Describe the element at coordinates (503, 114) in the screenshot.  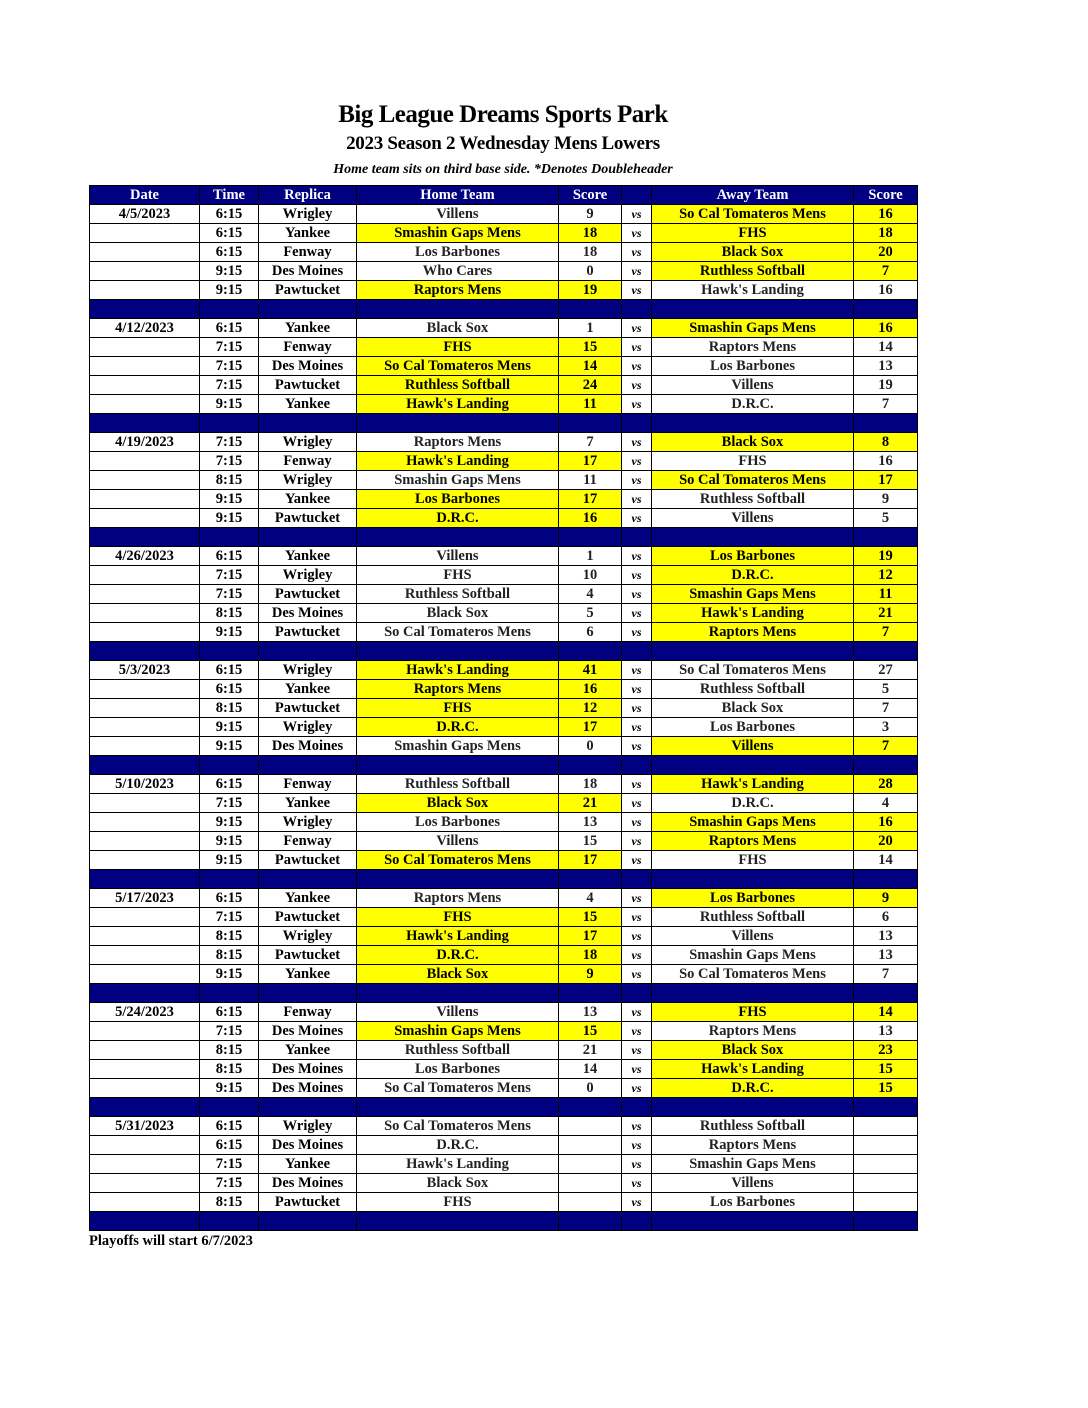
I see `page-title: Big League Dreams Sports Park` at that location.